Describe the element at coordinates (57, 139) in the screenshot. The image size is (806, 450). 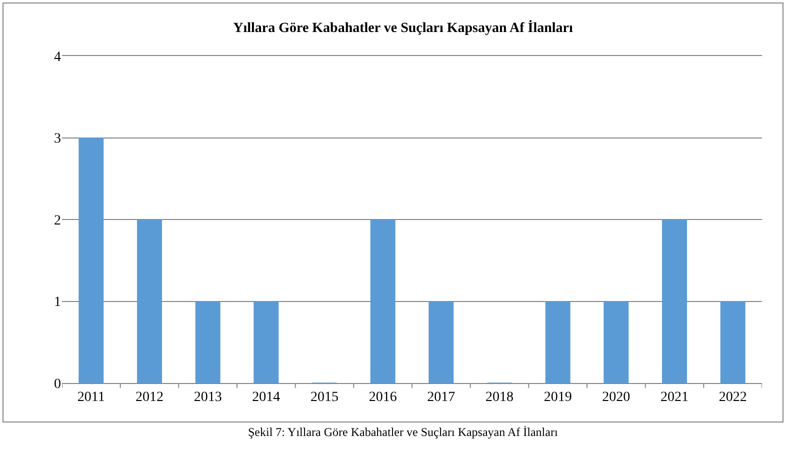
I see `y-tick-label: 3` at that location.